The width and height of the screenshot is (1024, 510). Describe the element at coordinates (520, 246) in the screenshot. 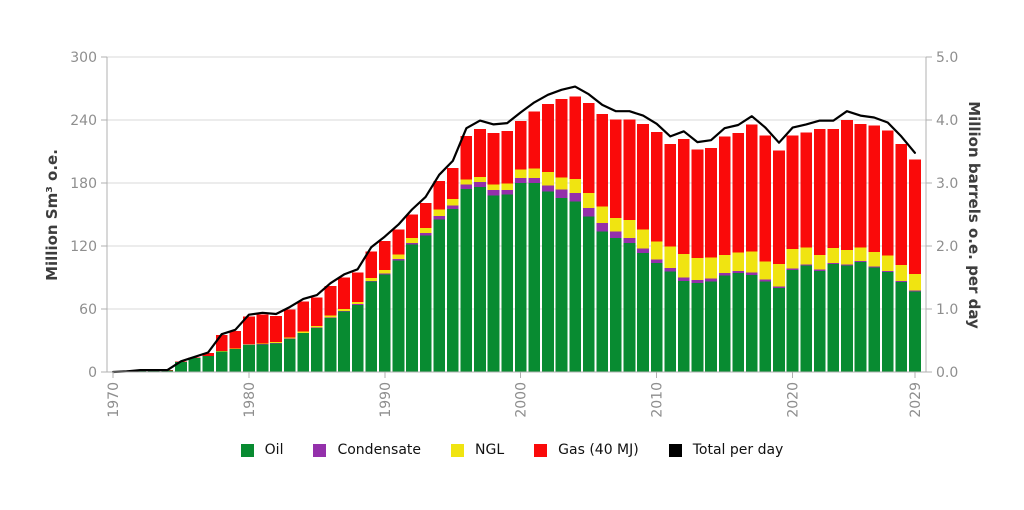

I see `bar-2000` at that location.